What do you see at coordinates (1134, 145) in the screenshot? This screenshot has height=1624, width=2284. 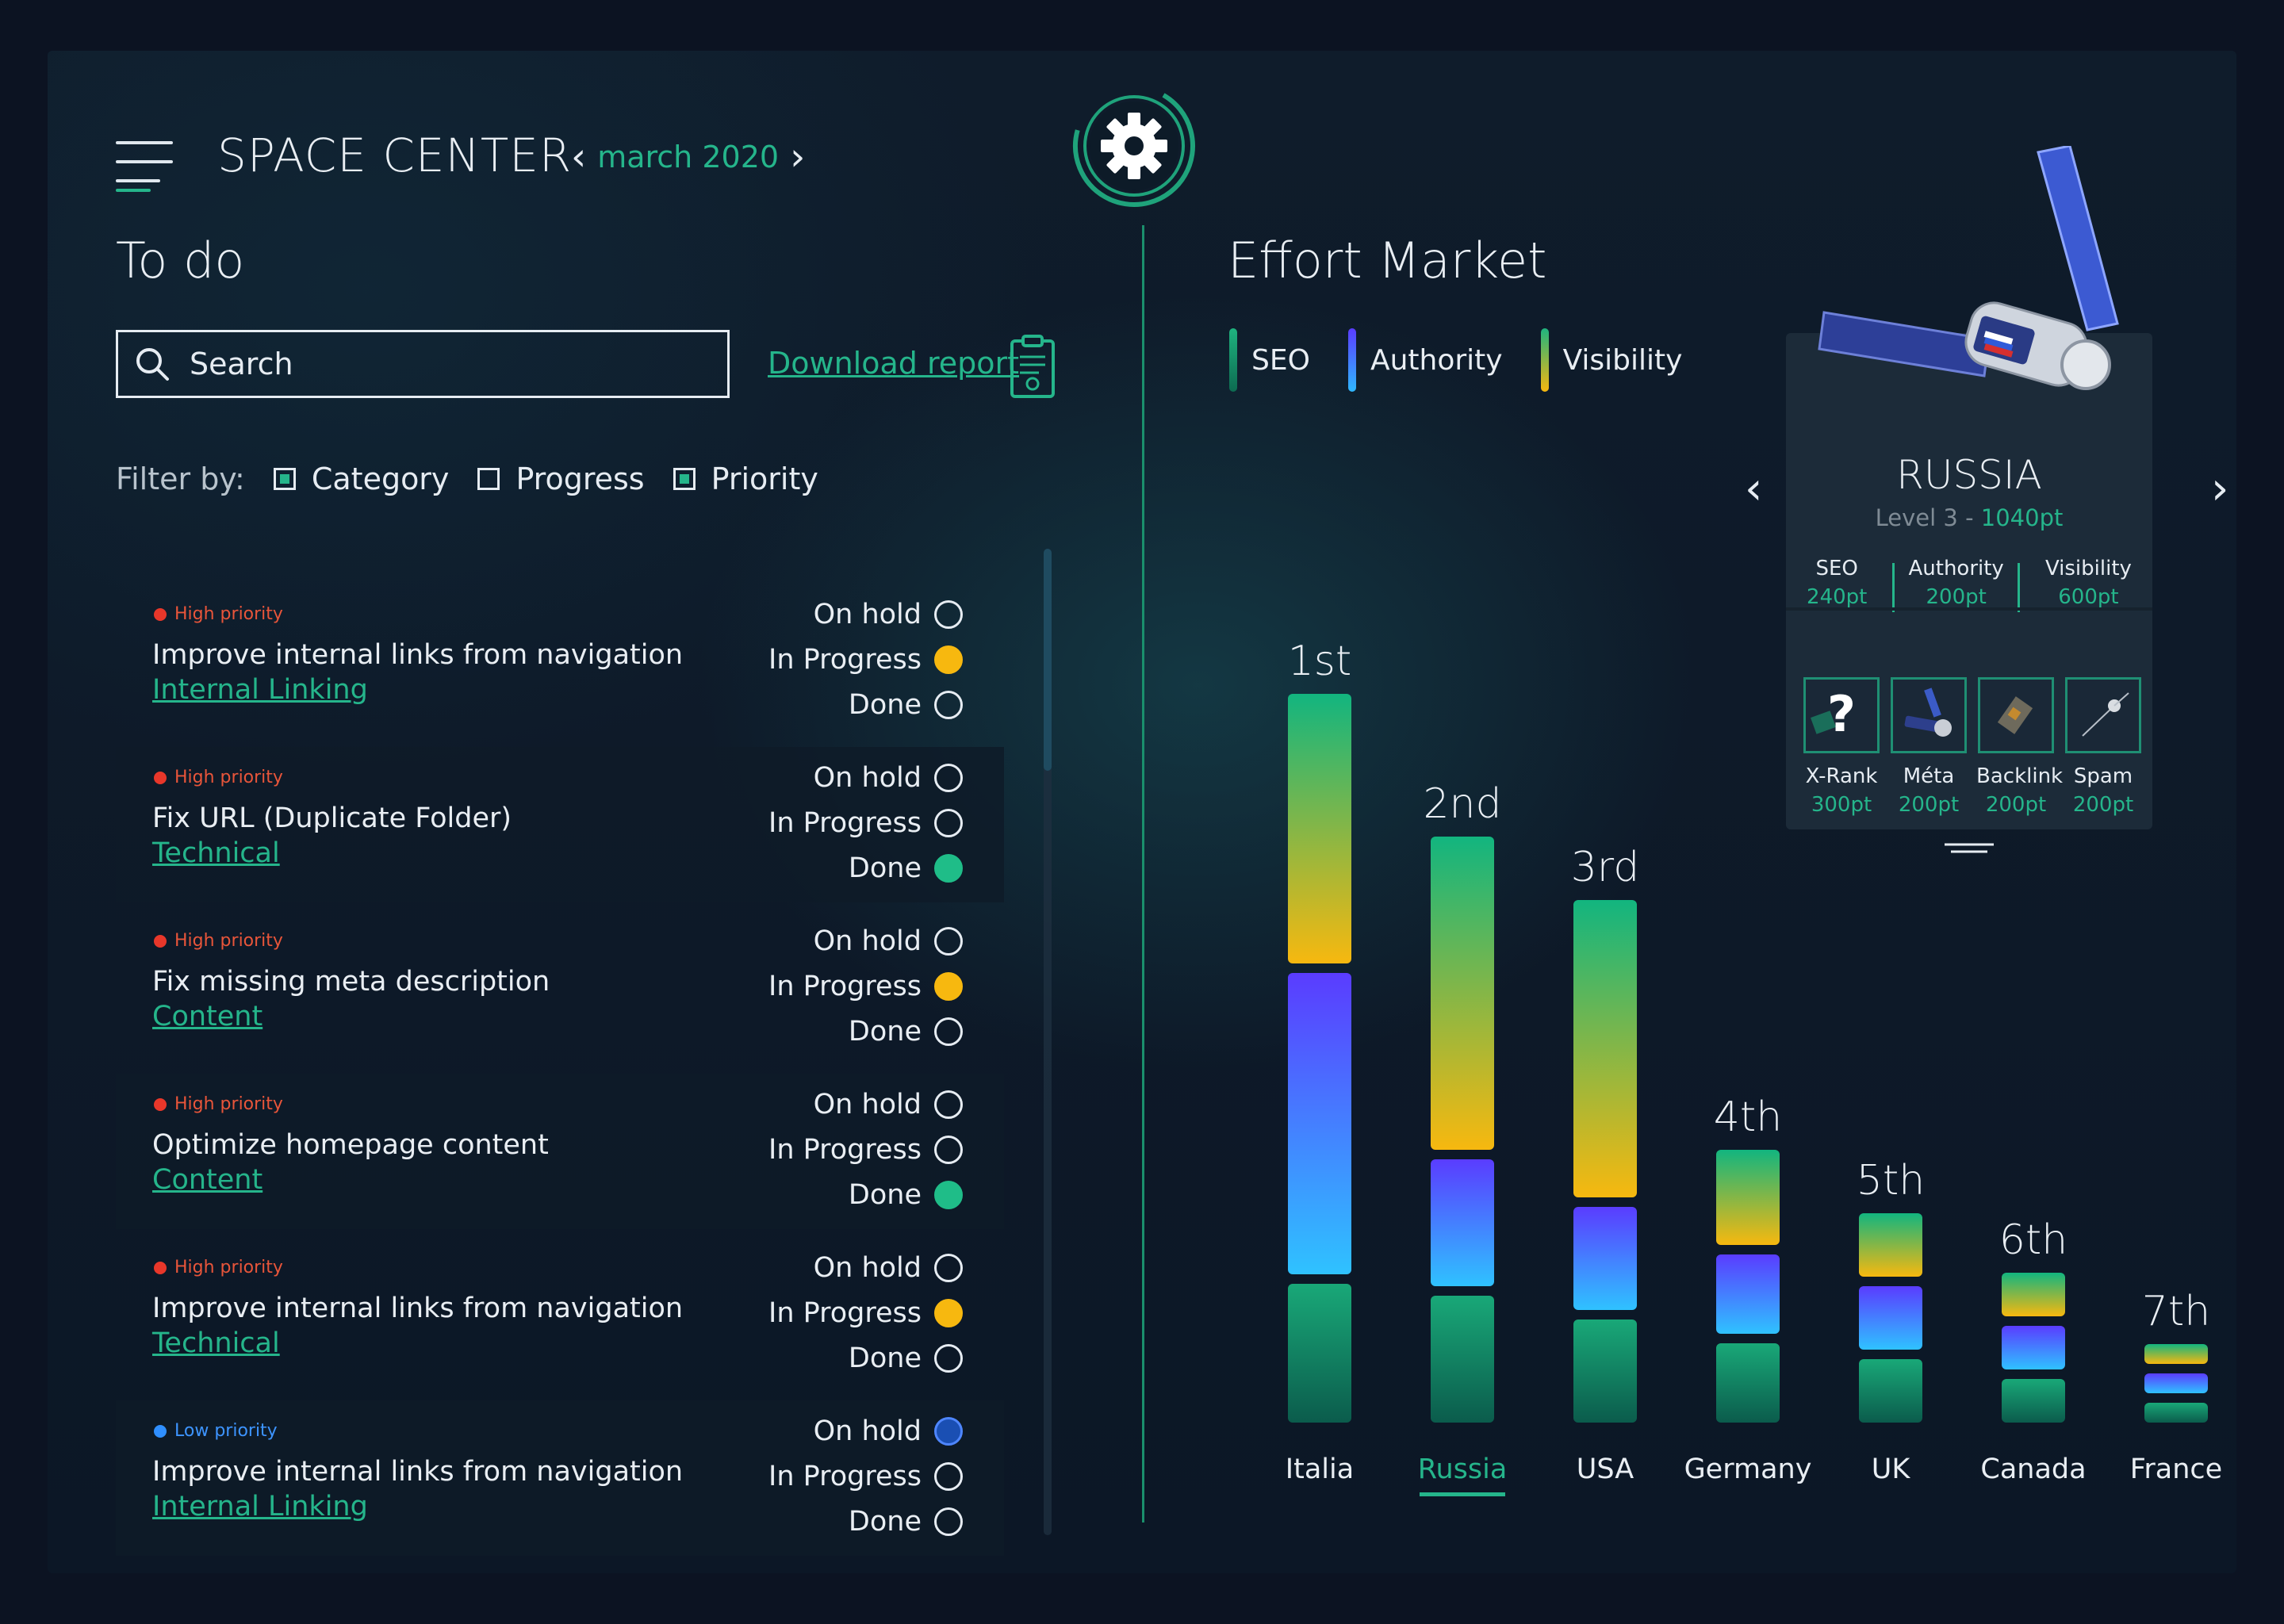 I see `settings-gear-button` at bounding box center [1134, 145].